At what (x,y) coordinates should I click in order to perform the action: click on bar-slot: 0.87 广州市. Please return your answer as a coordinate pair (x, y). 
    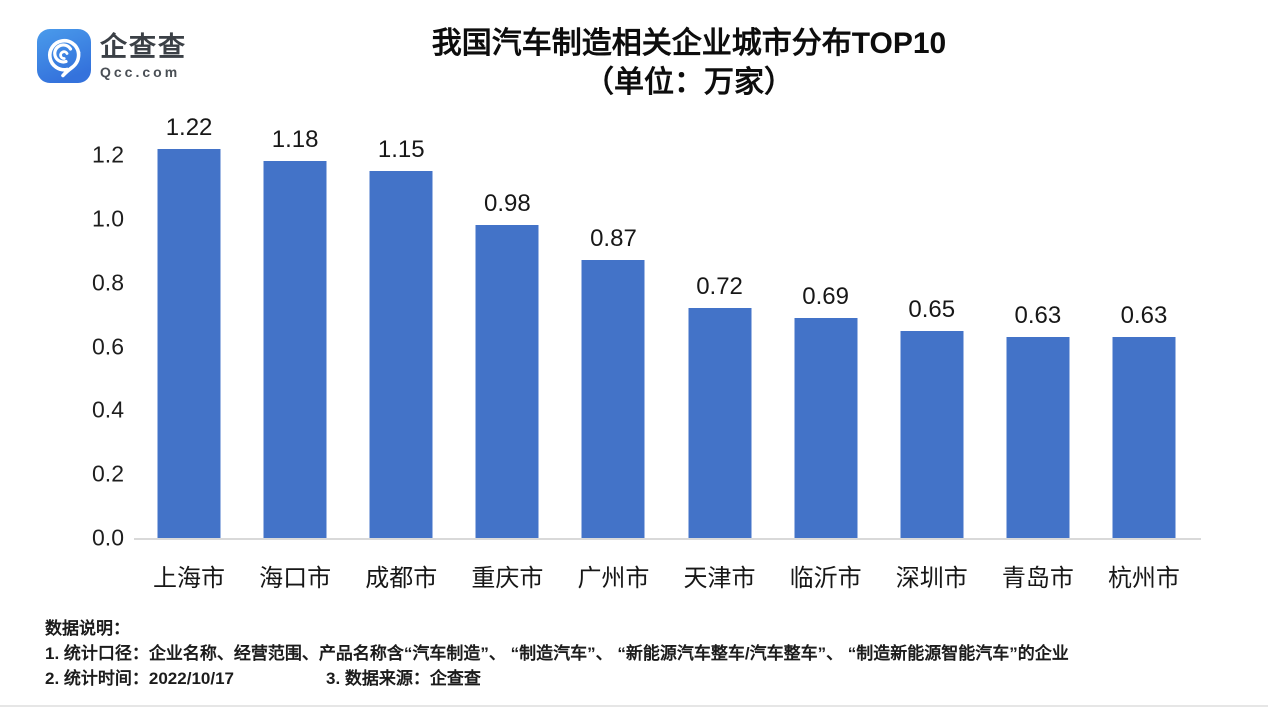
    Looking at the image, I should click on (613, 373).